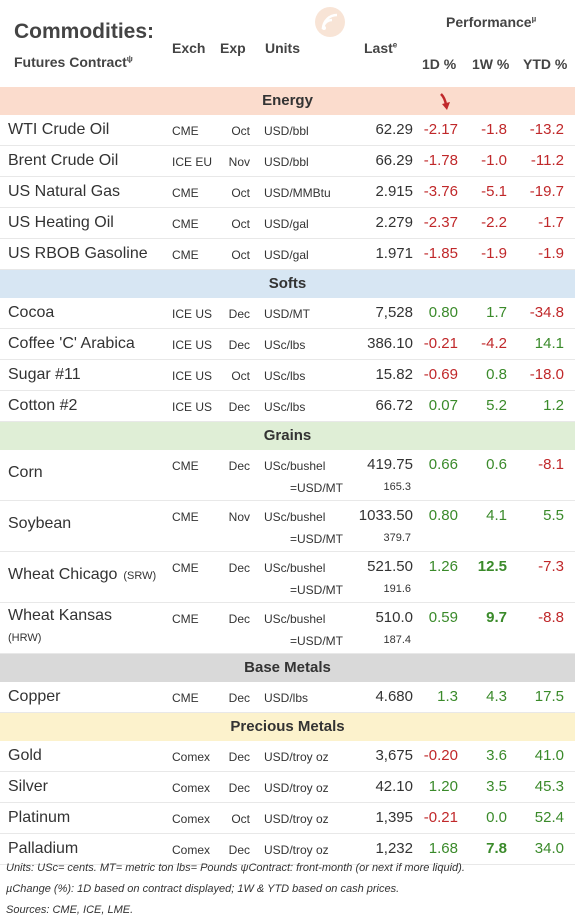  I want to click on change-1d: -2.17, so click(440, 129).